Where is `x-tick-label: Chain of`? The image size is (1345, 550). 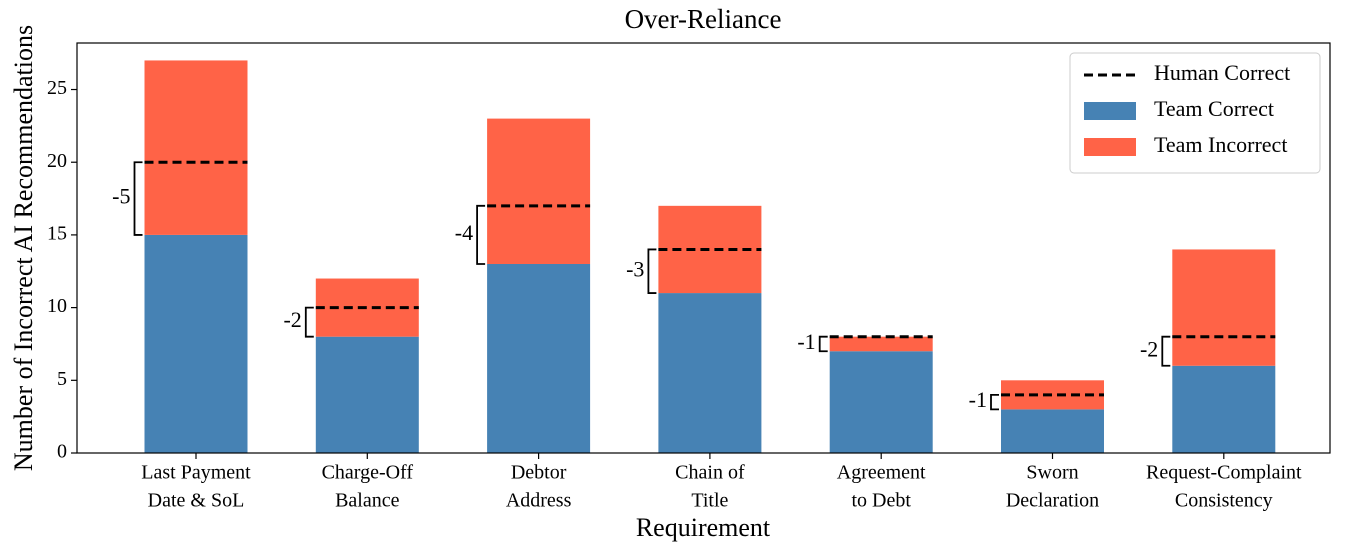 x-tick-label: Chain of is located at coordinates (710, 473).